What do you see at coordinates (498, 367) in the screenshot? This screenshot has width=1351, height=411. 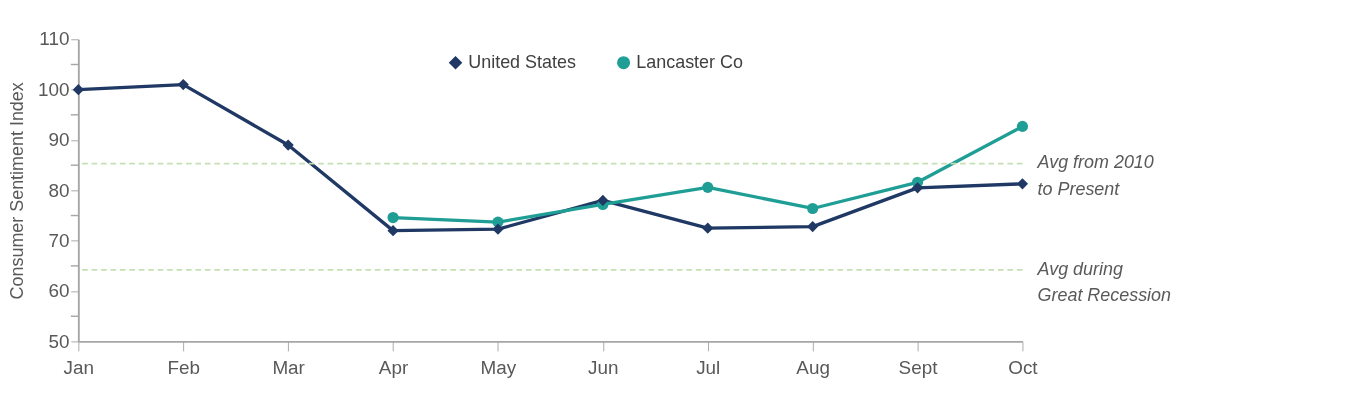 I see `x-tick-label: May` at bounding box center [498, 367].